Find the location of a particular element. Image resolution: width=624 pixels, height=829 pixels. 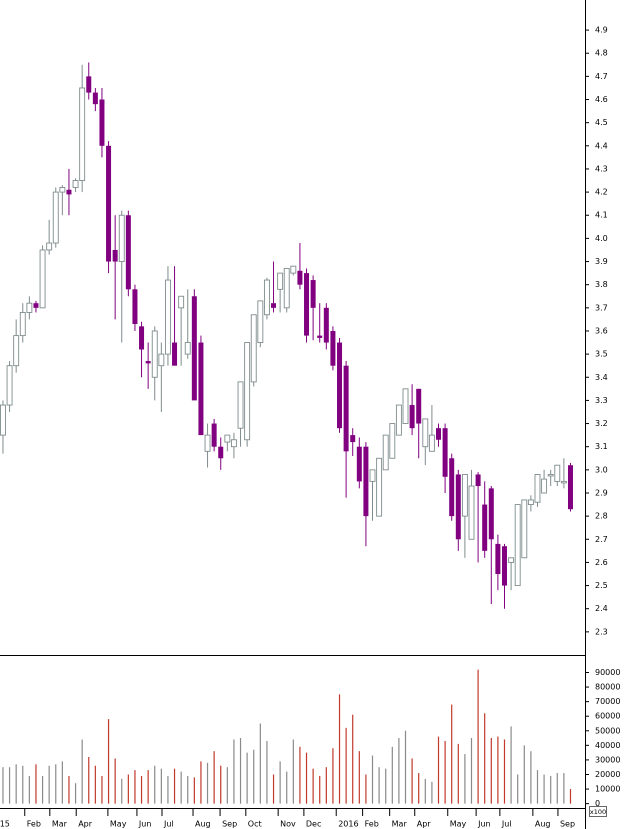

x-tick-label: Jun is located at coordinates (145, 824).